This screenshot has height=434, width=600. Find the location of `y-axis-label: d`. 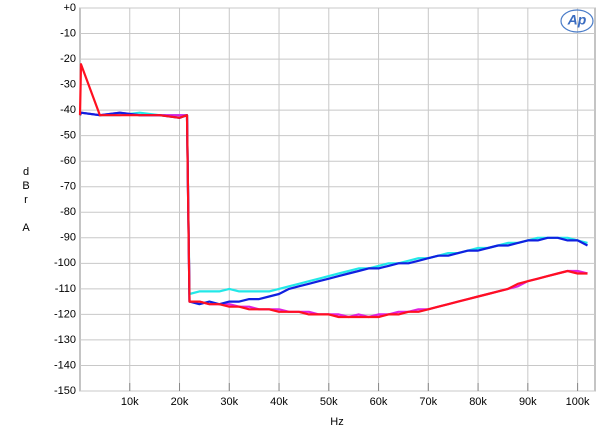

y-axis-label: d is located at coordinates (26, 172).